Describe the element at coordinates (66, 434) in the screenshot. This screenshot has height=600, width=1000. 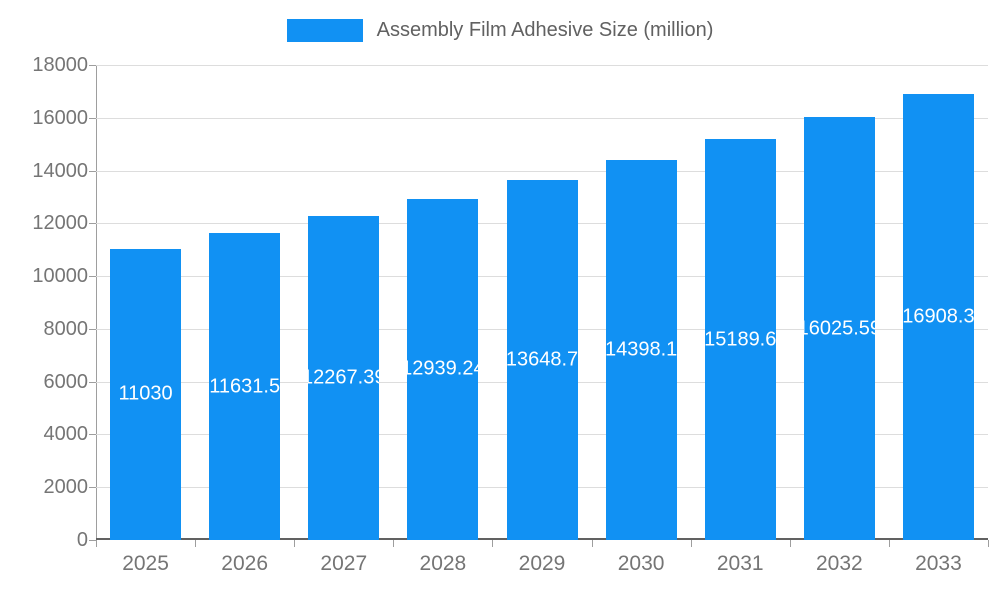
I see `y-axis-tick-label: 4000` at that location.